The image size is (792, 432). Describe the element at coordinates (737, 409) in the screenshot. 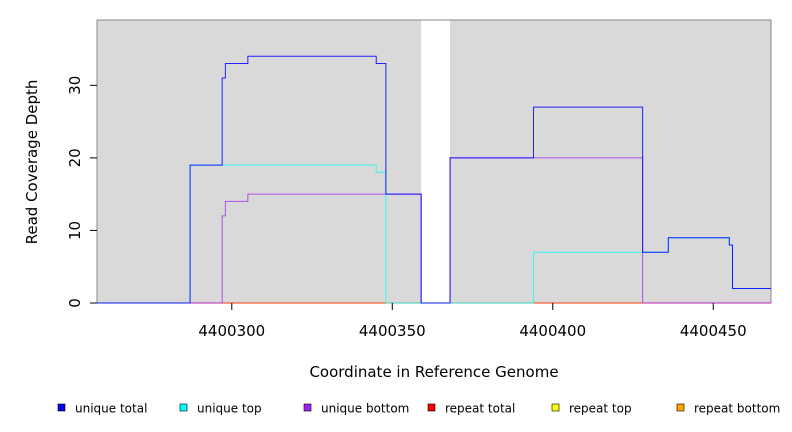

I see `legend-label: repeat bottom` at that location.